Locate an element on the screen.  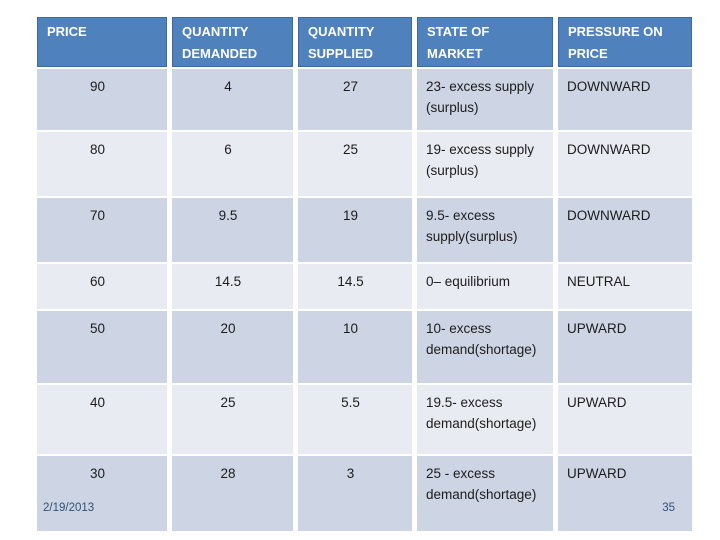
cell-price: 70 is located at coordinates (102, 230).